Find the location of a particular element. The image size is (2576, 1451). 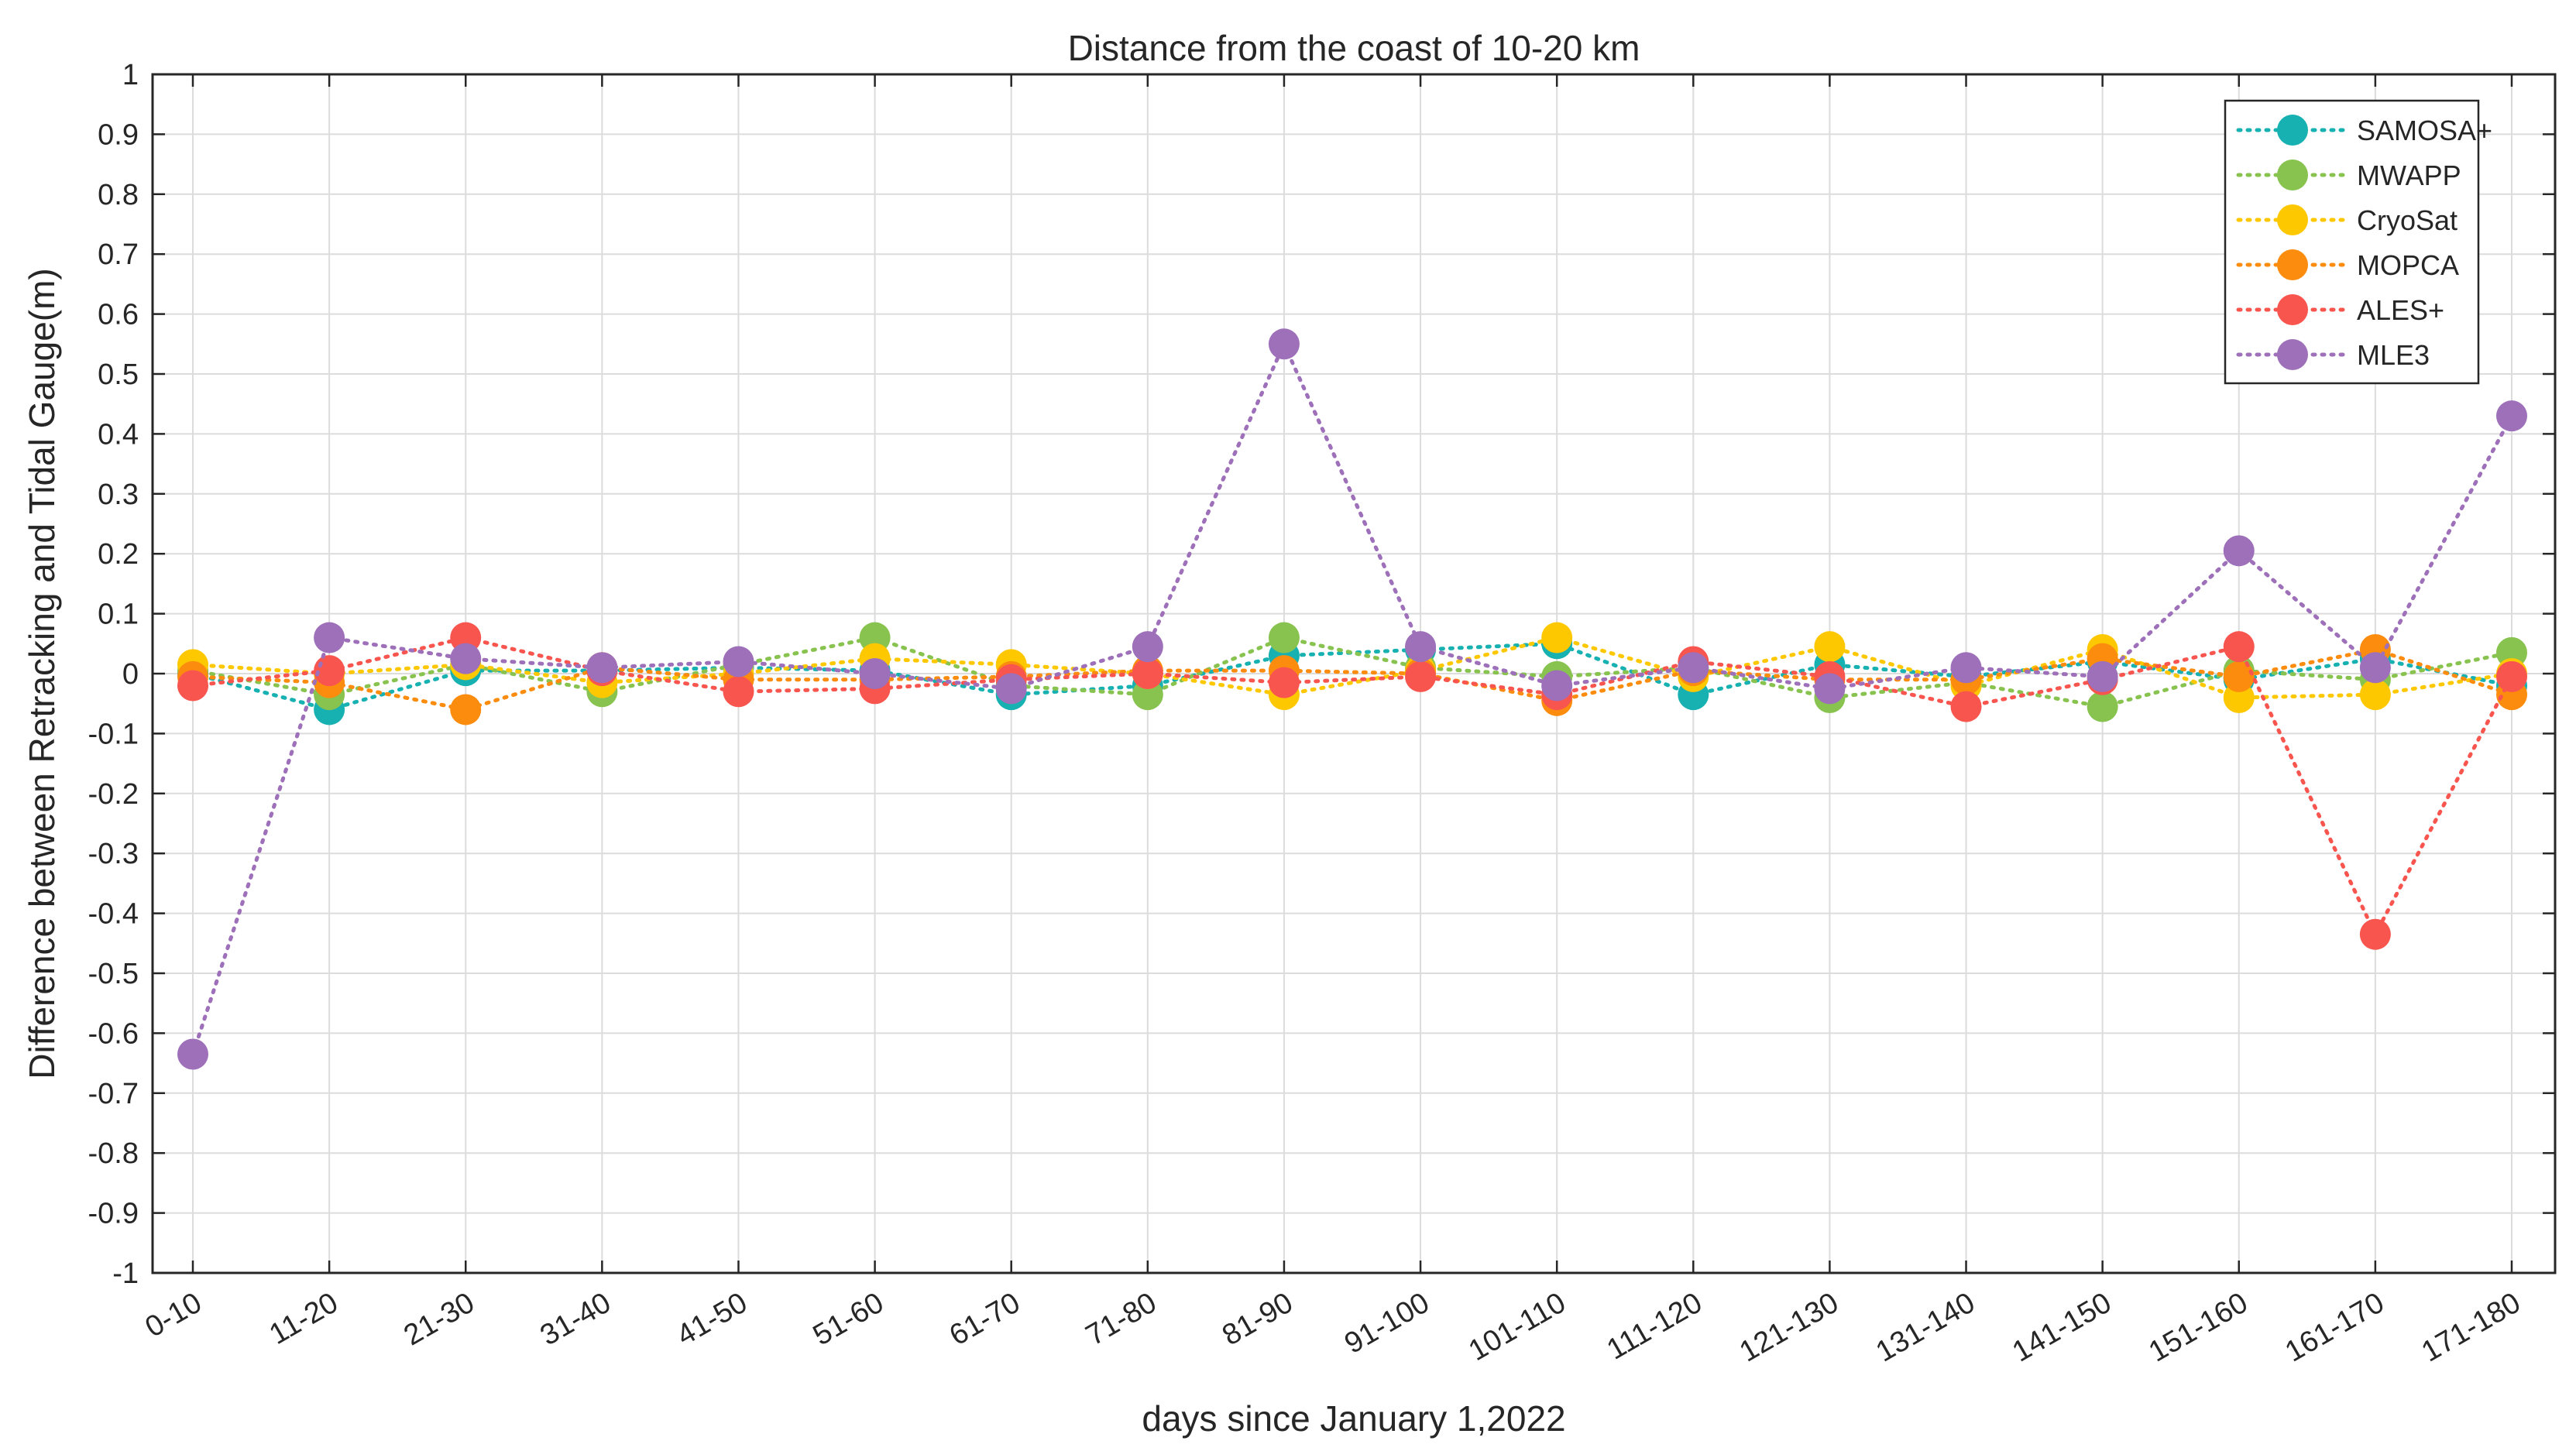

y-tick-label: 0.8 is located at coordinates (118, 195).